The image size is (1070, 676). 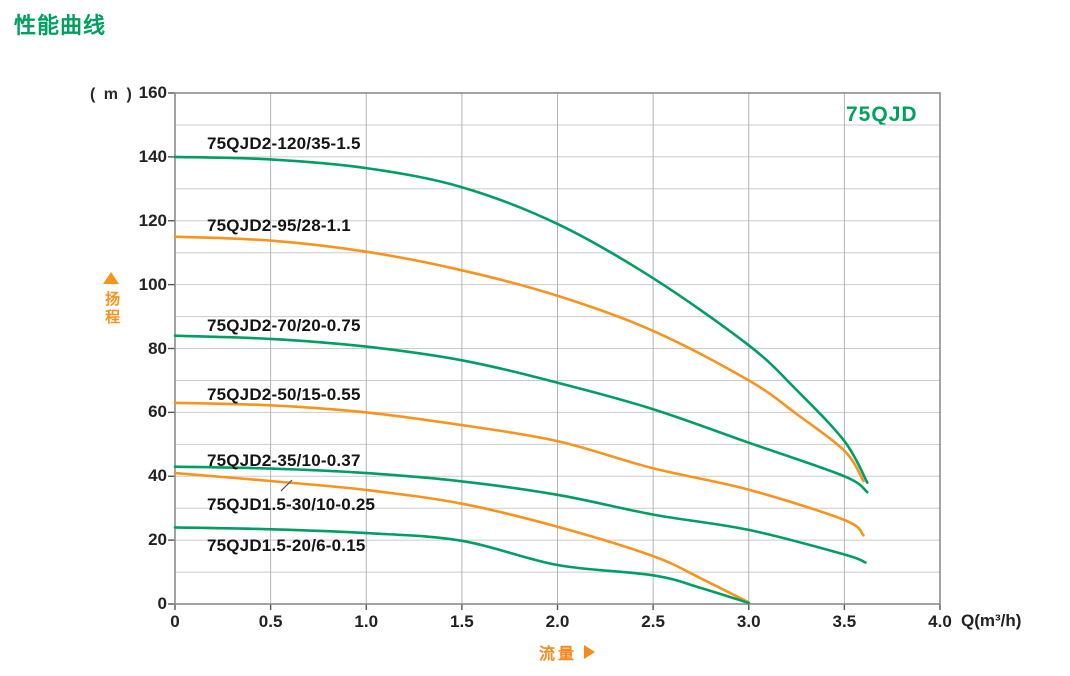 I want to click on y-axis-unit: ( m ), so click(x=112, y=94).